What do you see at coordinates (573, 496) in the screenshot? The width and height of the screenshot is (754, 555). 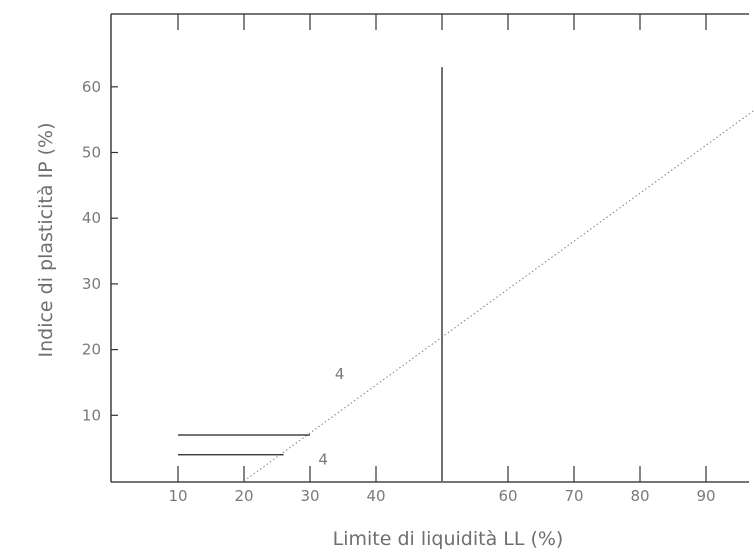 I see `x-tick-label: 70` at bounding box center [573, 496].